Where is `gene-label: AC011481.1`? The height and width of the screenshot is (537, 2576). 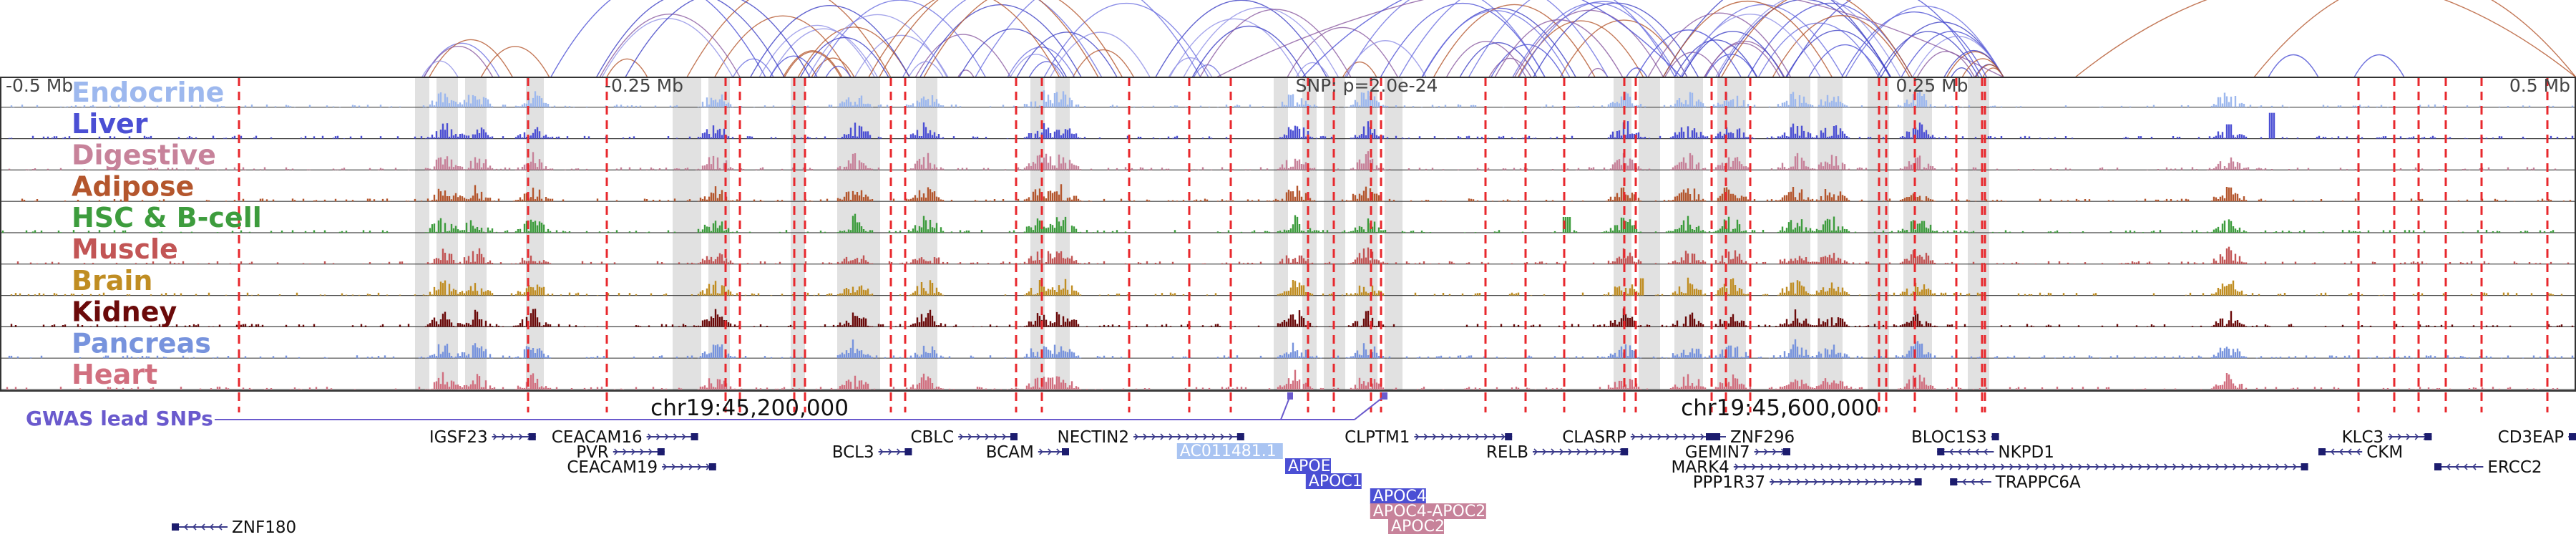 gene-label: AC011481.1 is located at coordinates (1228, 451).